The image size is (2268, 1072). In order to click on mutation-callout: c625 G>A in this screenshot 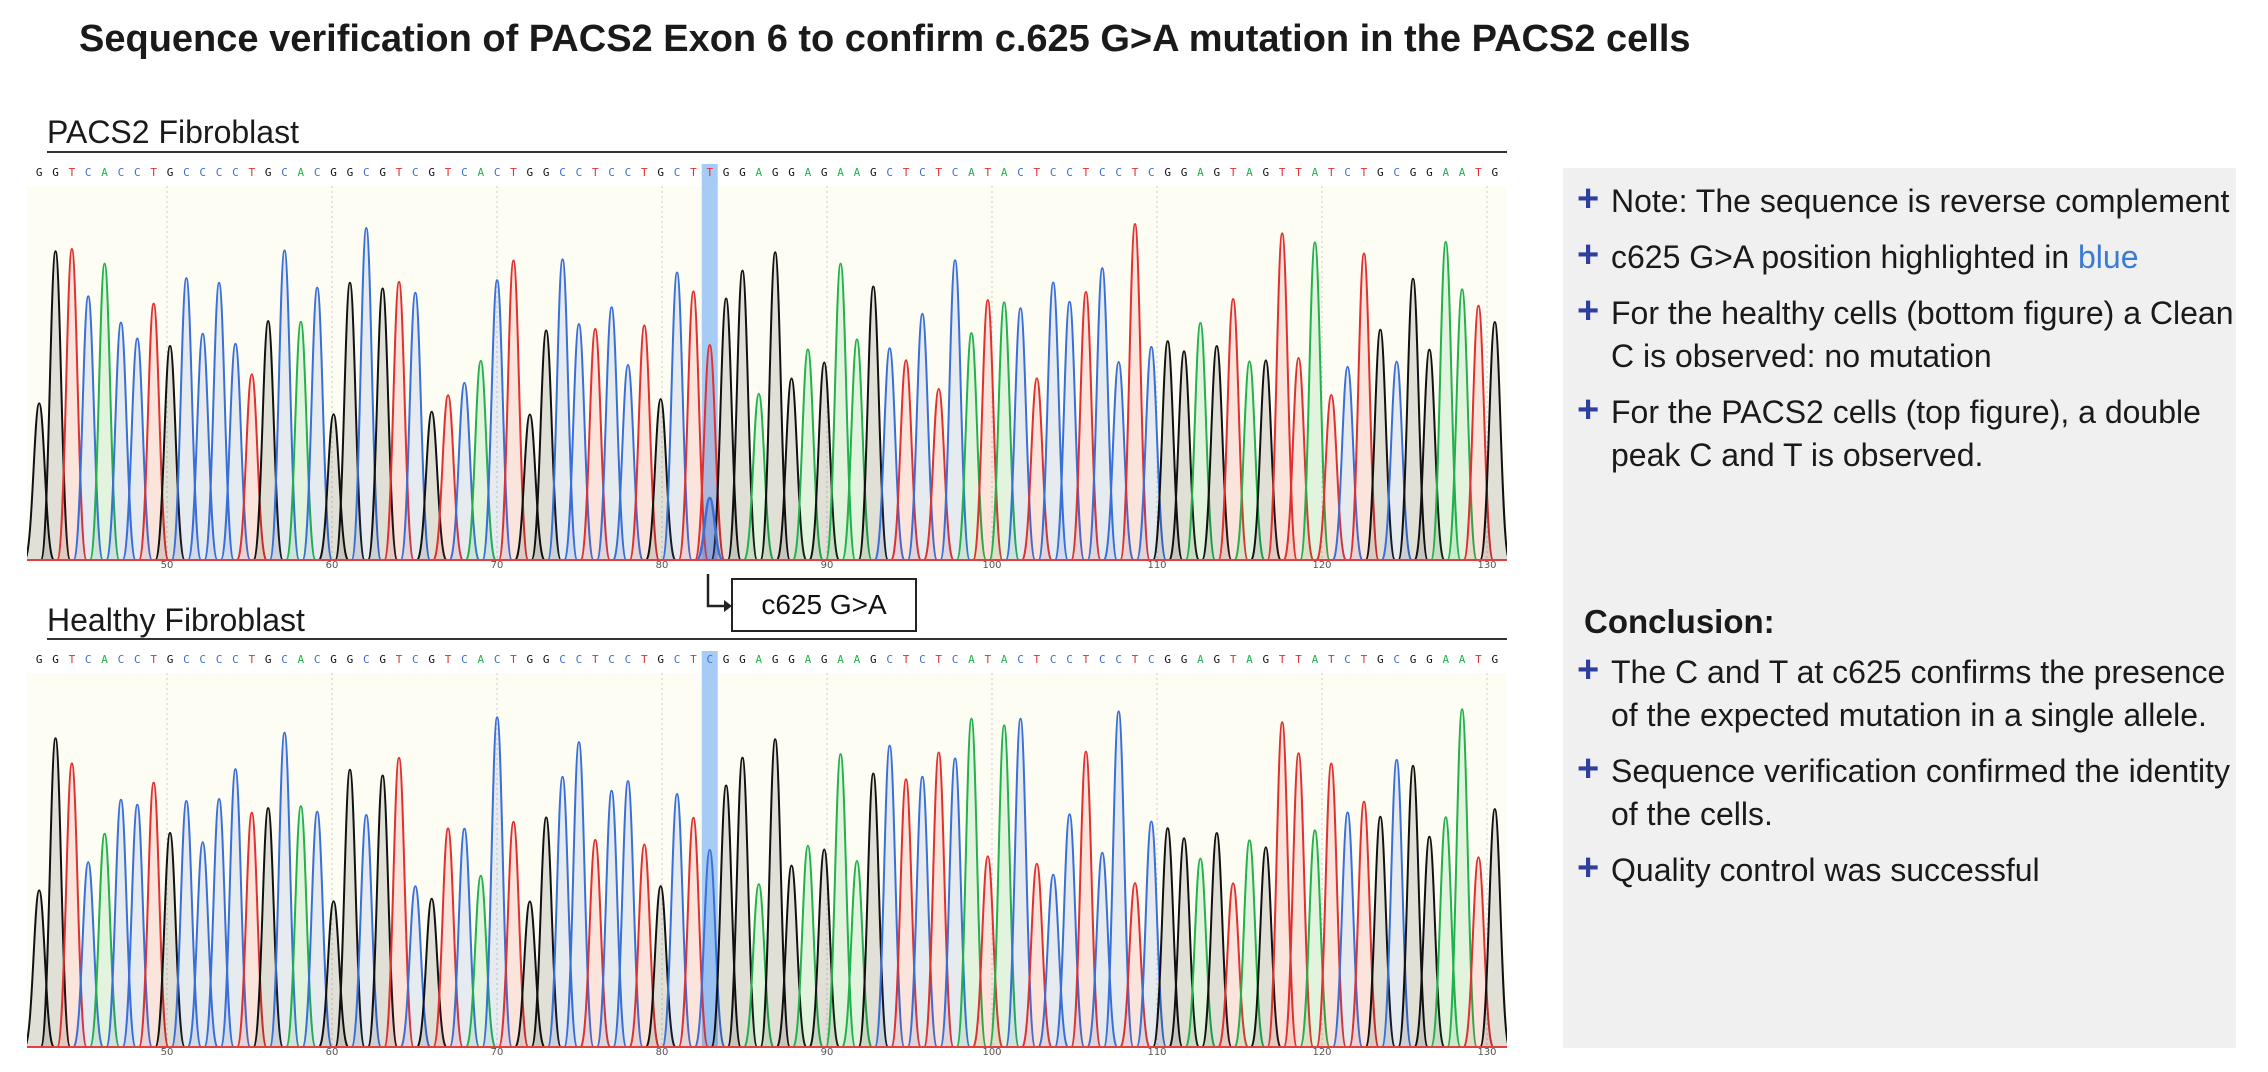, I will do `click(824, 605)`.